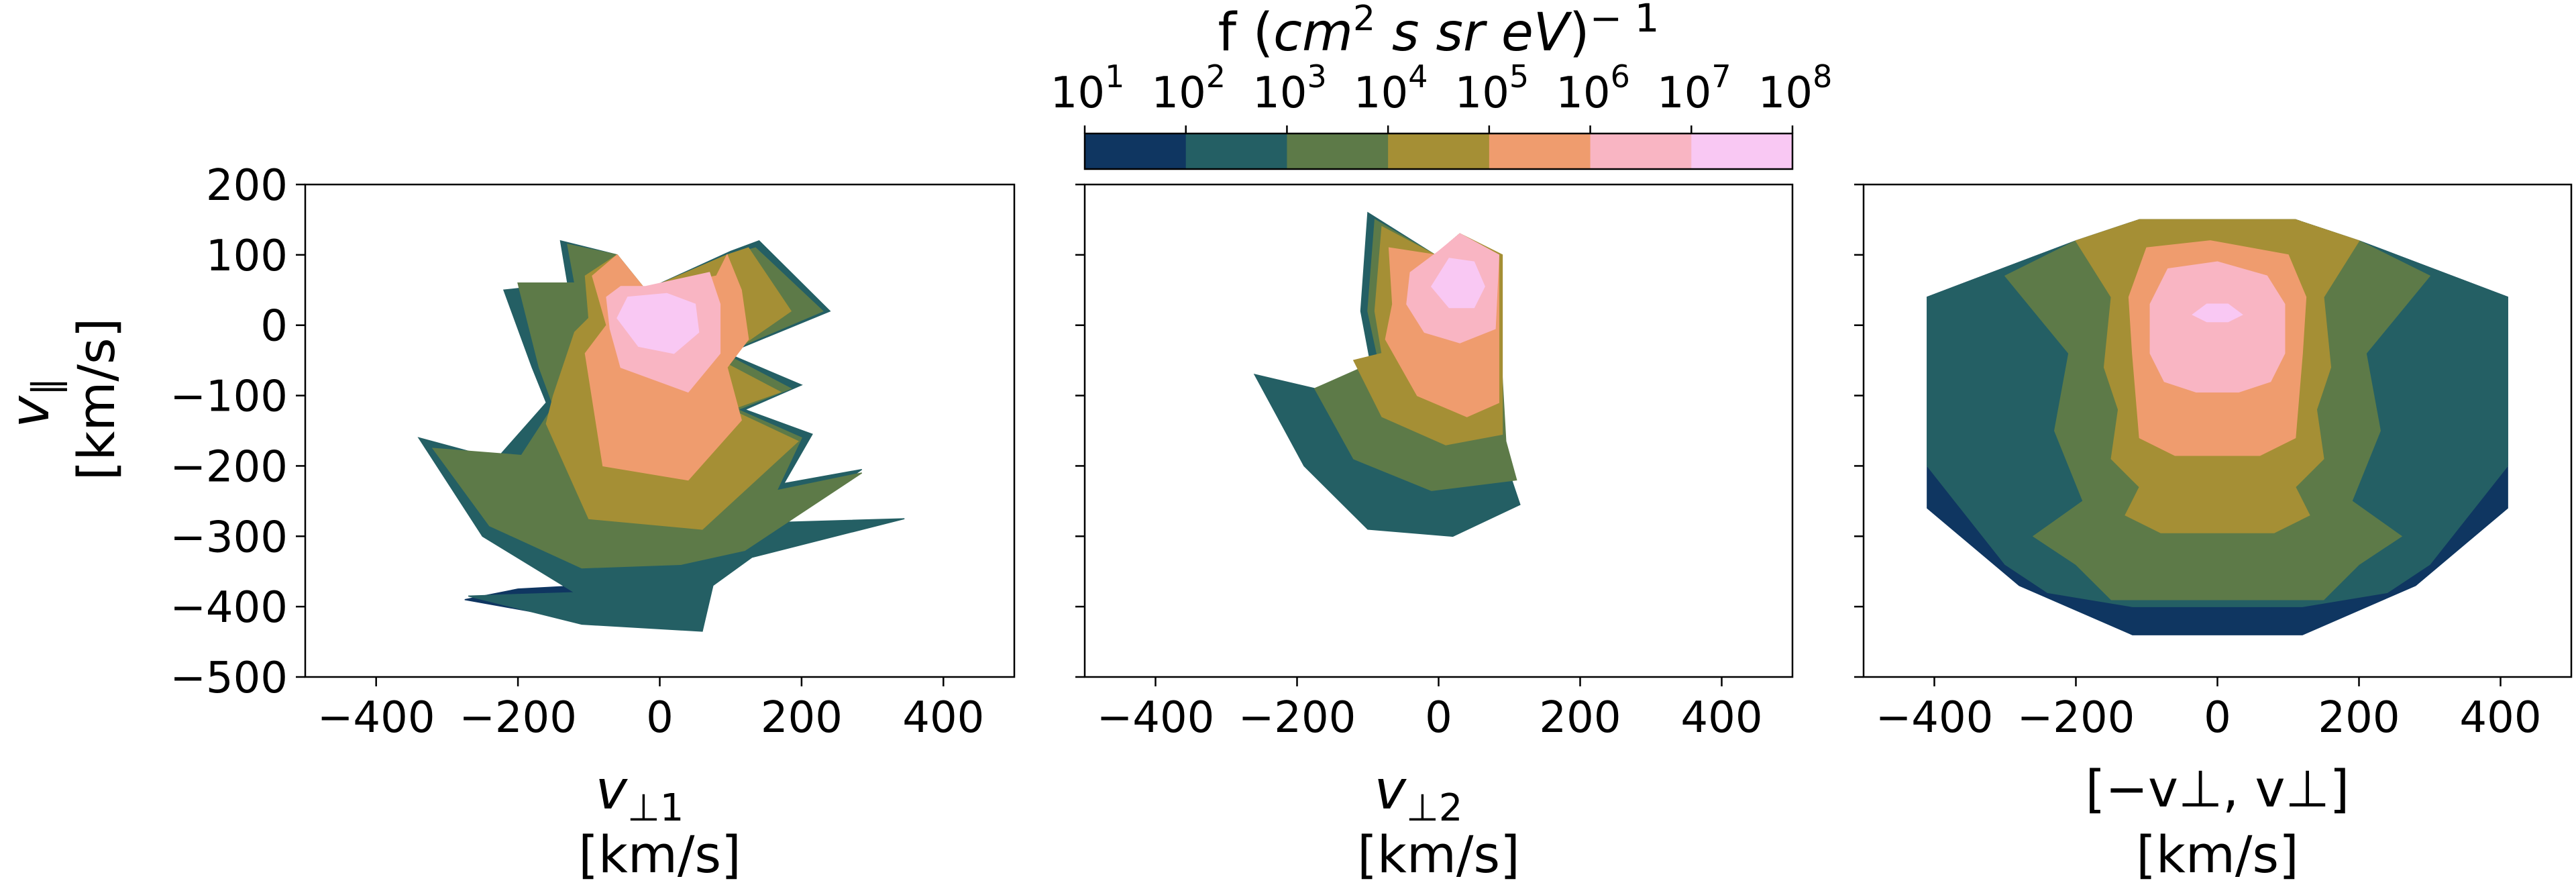 The height and width of the screenshot is (891, 2576). Describe the element at coordinates (1289, 88) in the screenshot. I see `colorbar-tick-label: 10³` at that location.